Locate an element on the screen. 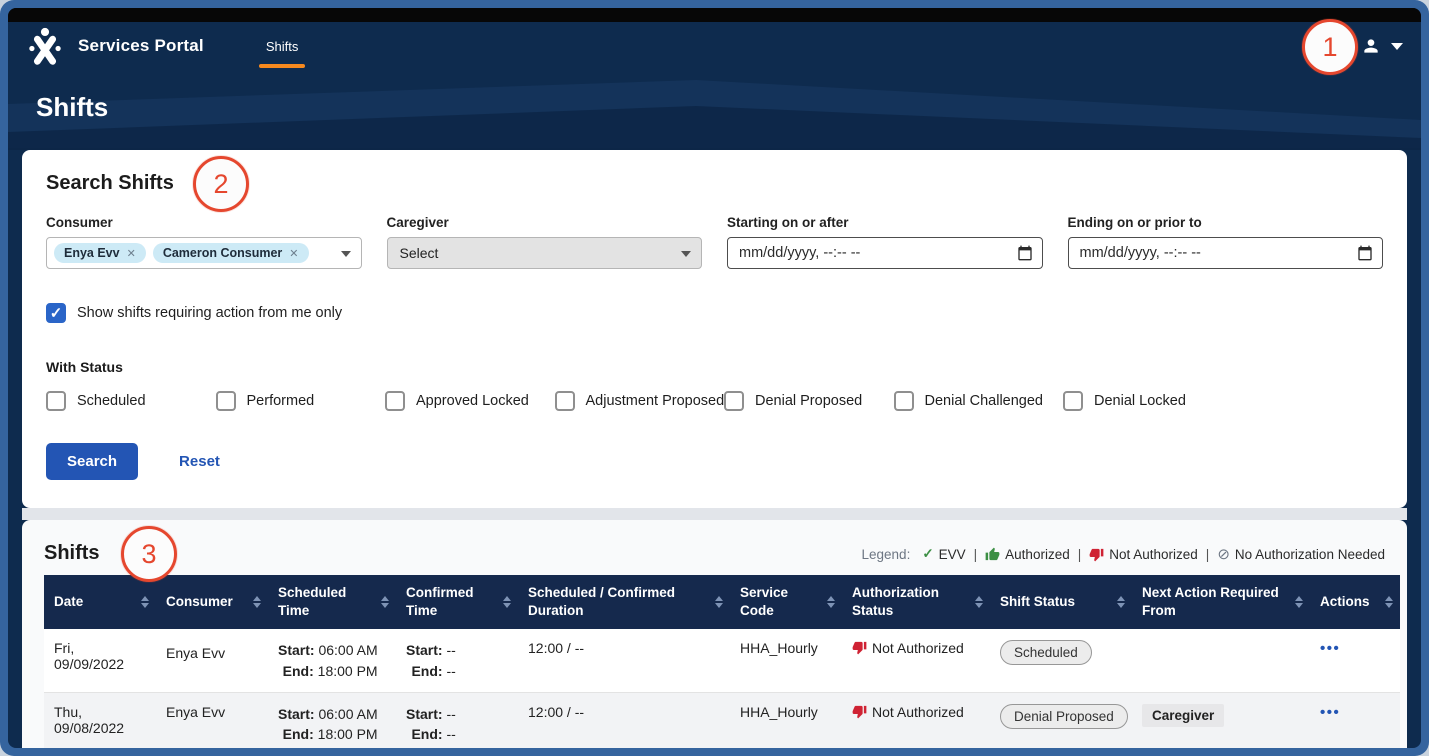 The width and height of the screenshot is (1429, 756). caregiver-select: Select is located at coordinates (544, 253).